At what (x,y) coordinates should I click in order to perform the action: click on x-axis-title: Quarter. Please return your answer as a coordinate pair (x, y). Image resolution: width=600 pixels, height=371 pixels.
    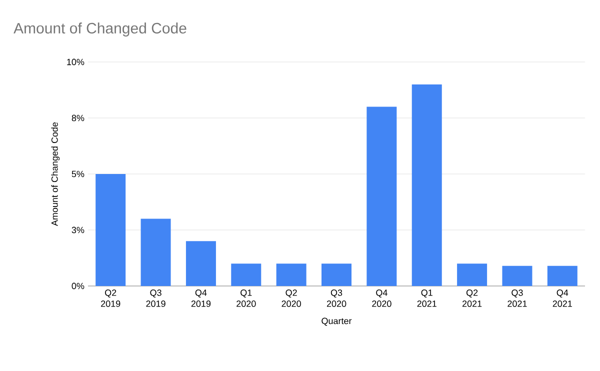
    Looking at the image, I should click on (337, 322).